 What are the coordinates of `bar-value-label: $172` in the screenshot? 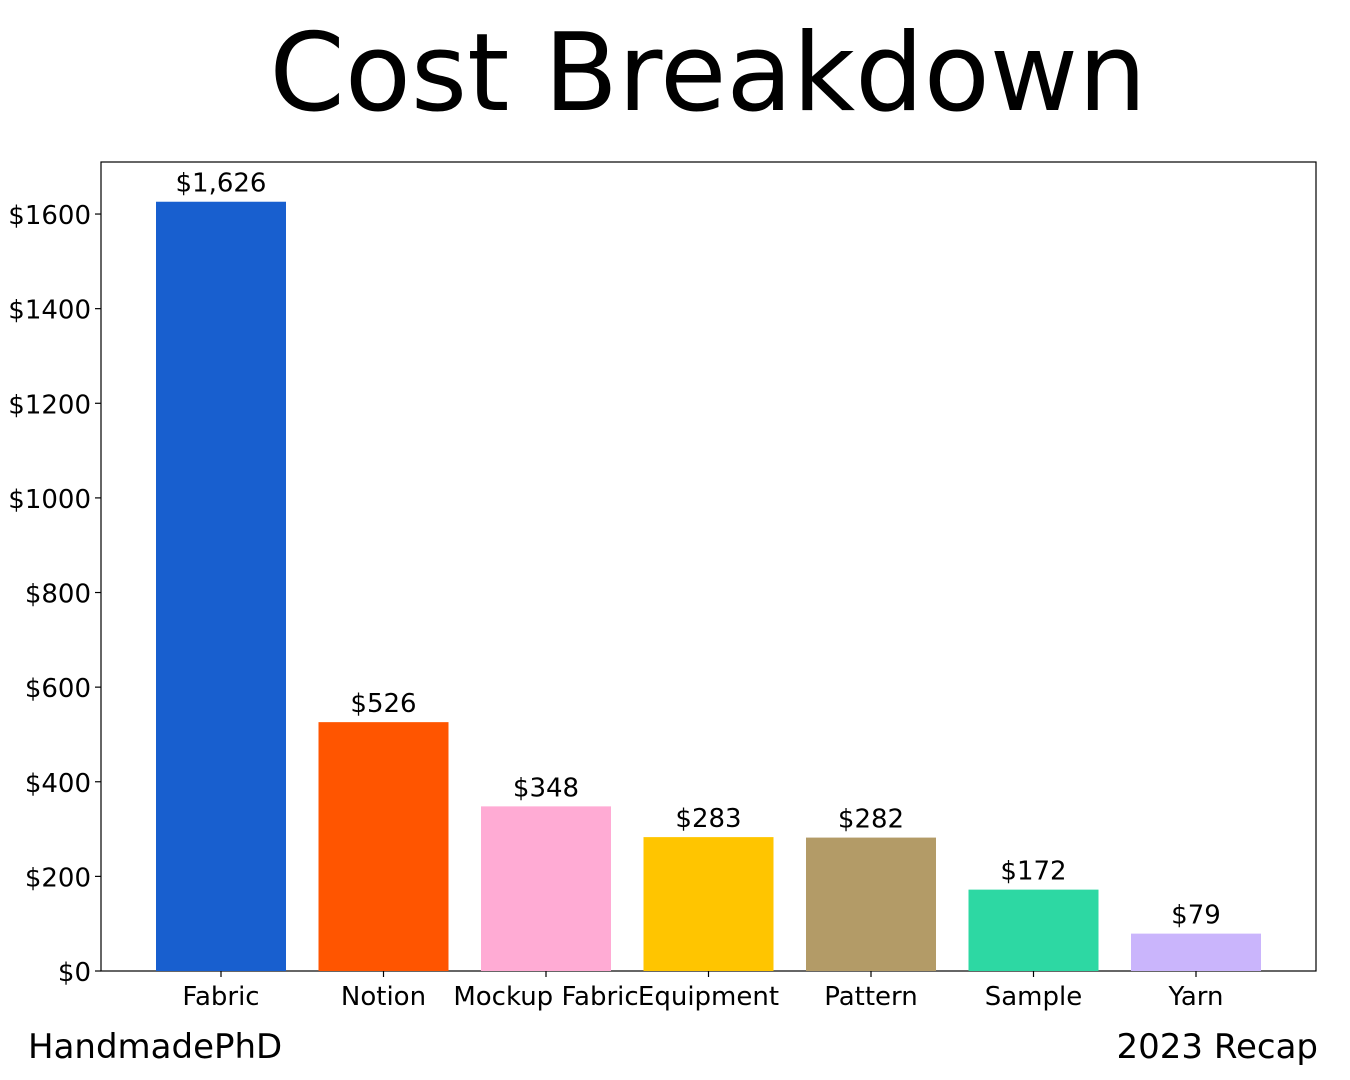 It's located at (1033, 872).